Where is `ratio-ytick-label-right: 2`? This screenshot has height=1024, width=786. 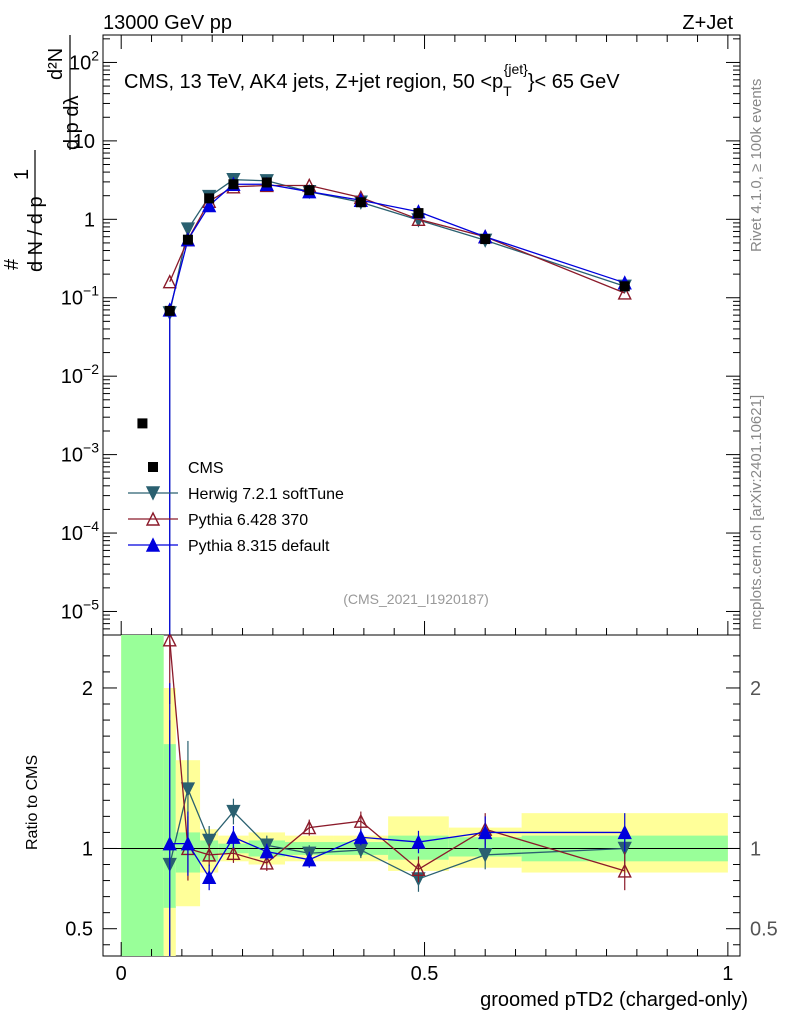
ratio-ytick-label-right: 2 is located at coordinates (755, 689).